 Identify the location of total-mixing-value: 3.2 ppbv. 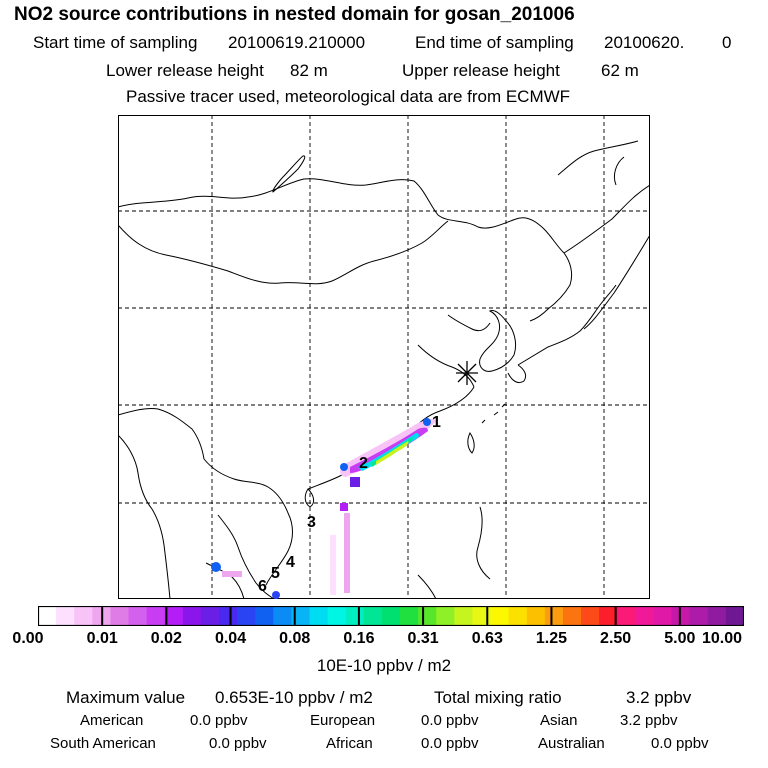
(659, 697).